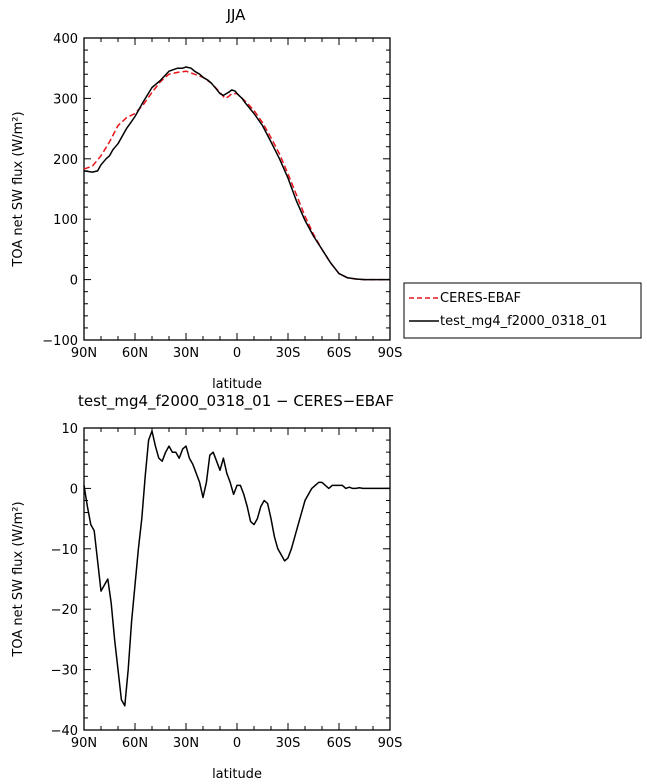 This screenshot has height=784, width=647. I want to click on top-y-axis-label: TOA net SW flux (W/m²), so click(18, 189).